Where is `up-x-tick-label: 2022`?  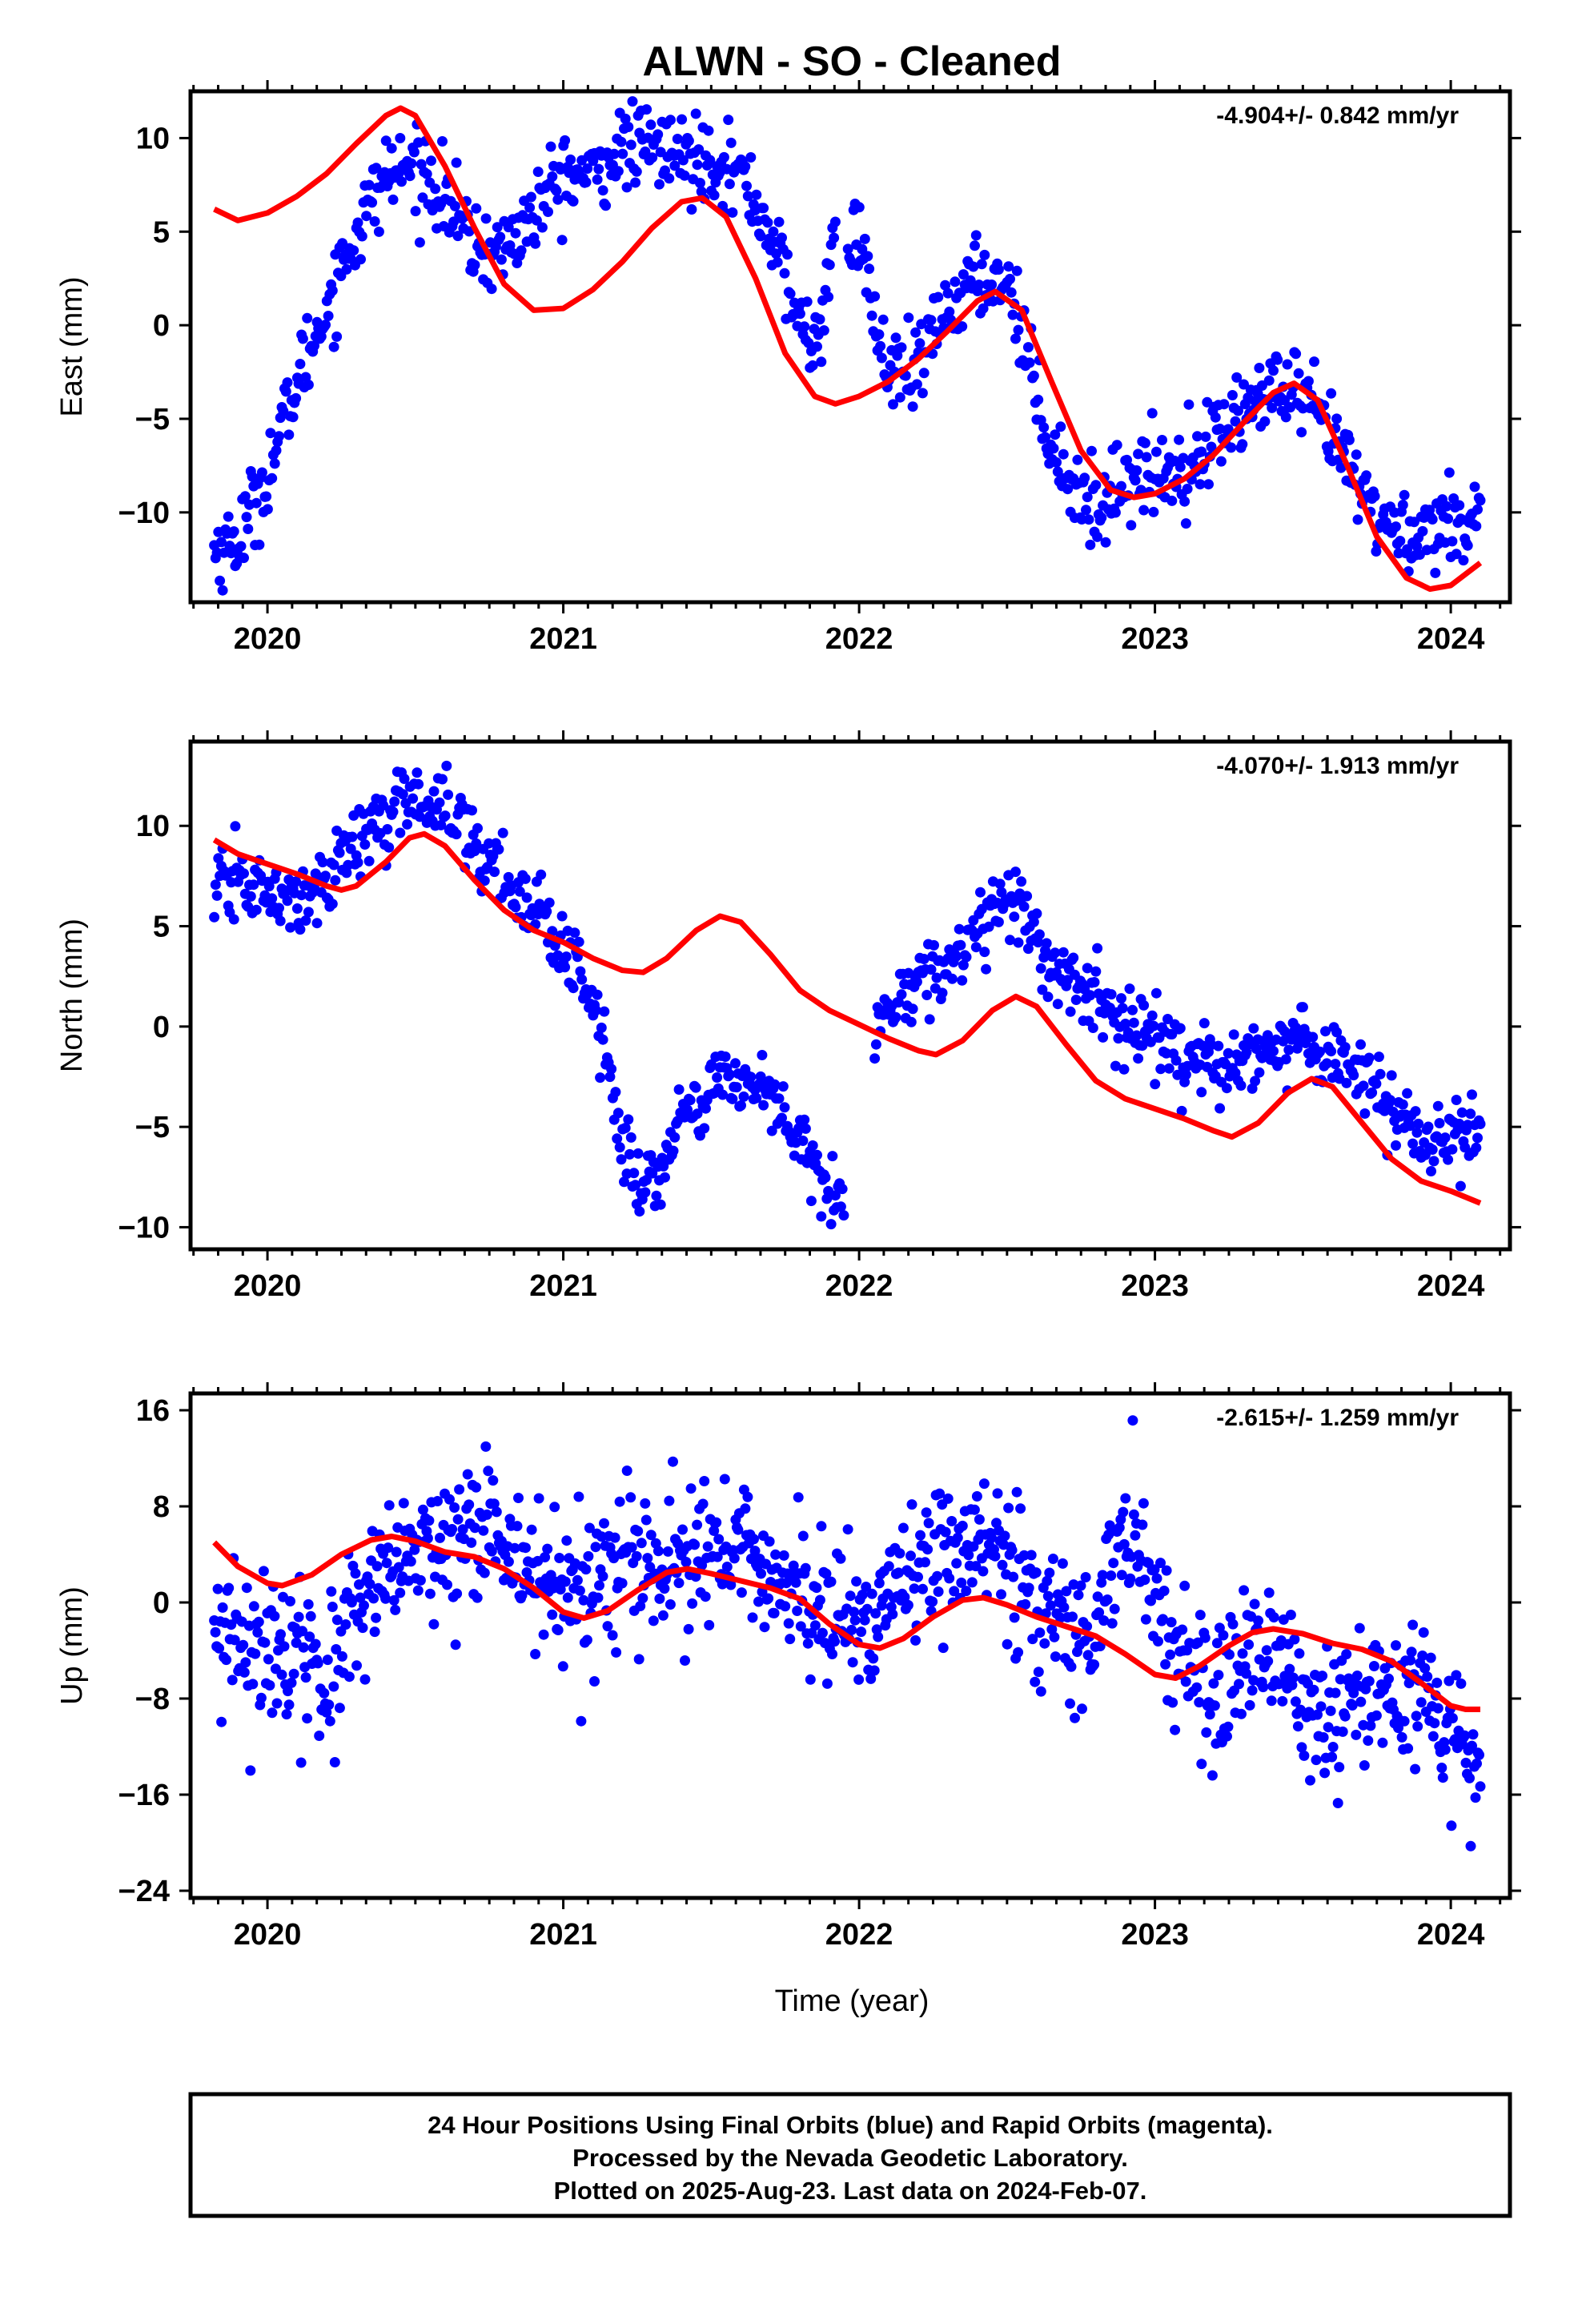
up-x-tick-label: 2022 is located at coordinates (859, 1935).